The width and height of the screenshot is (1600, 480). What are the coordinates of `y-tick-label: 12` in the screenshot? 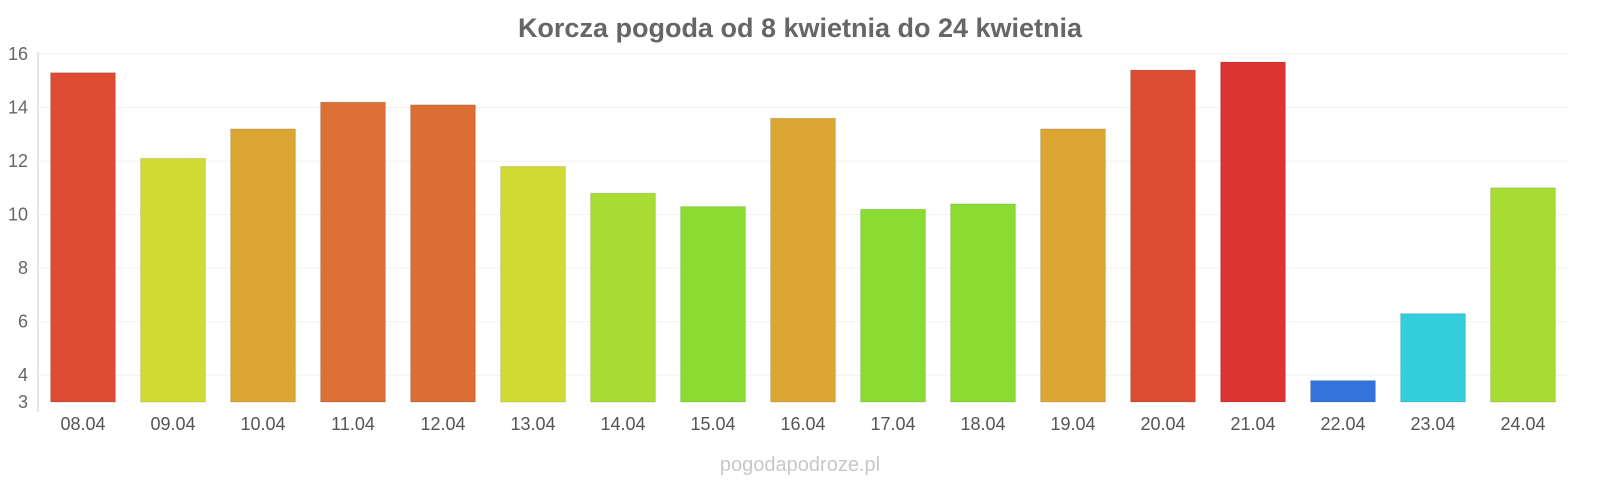 It's located at (18, 161).